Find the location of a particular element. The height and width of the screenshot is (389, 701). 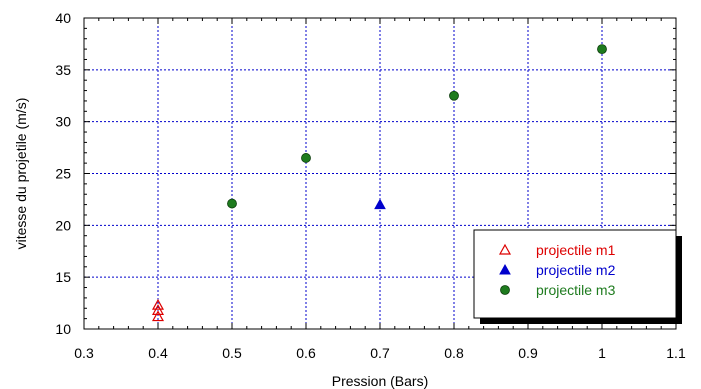

legend-label: projectile m3 is located at coordinates (576, 290).